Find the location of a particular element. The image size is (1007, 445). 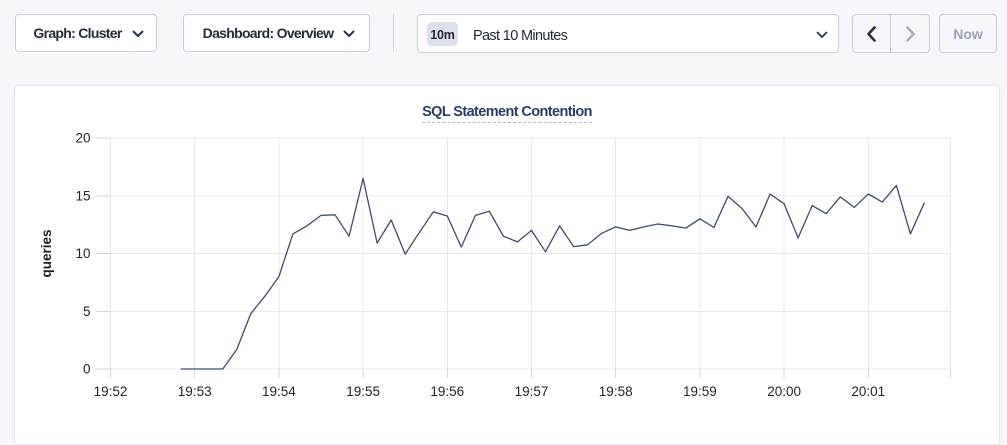

svg-text: 20:00 is located at coordinates (784, 391).